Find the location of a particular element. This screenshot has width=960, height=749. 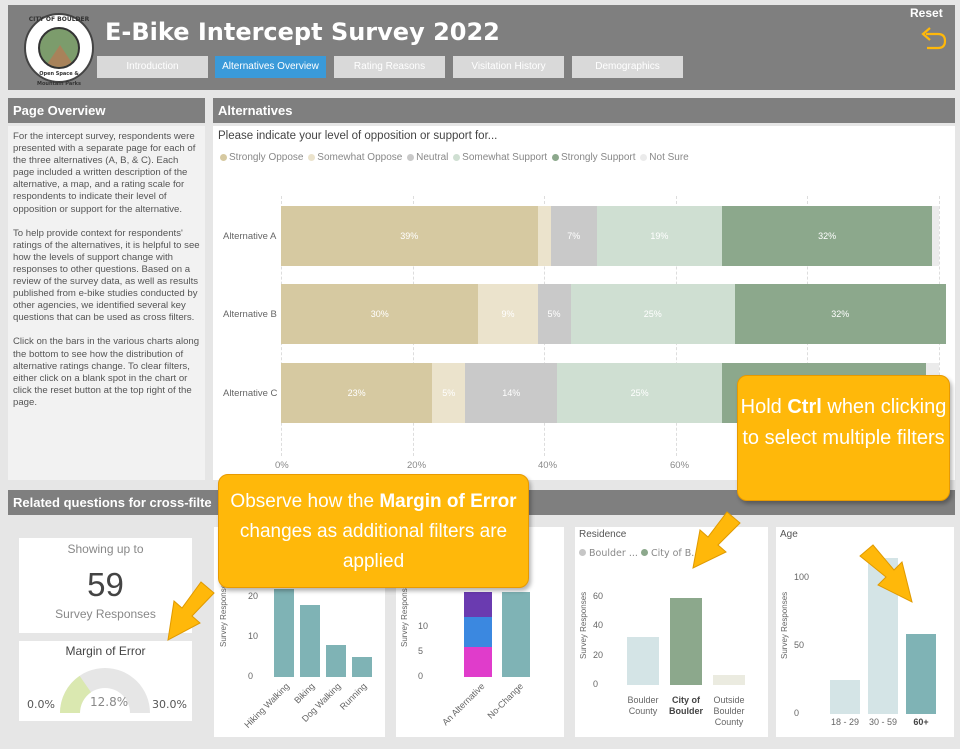

legend-dot-city-of-boulder is located at coordinates (644, 552).